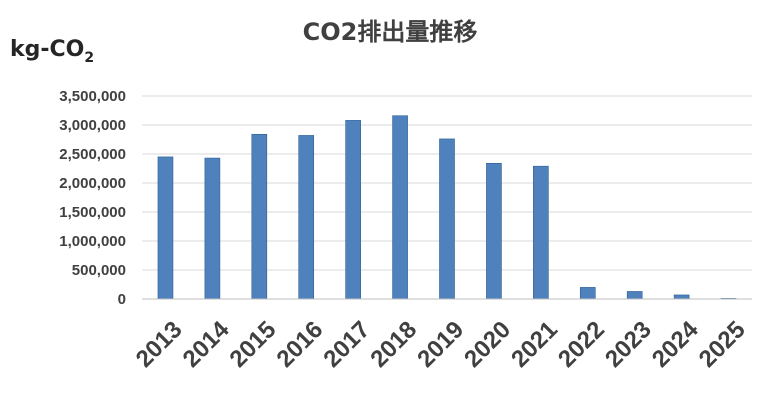  Describe the element at coordinates (722, 344) in the screenshot. I see `x-tick-label: 2025` at that location.